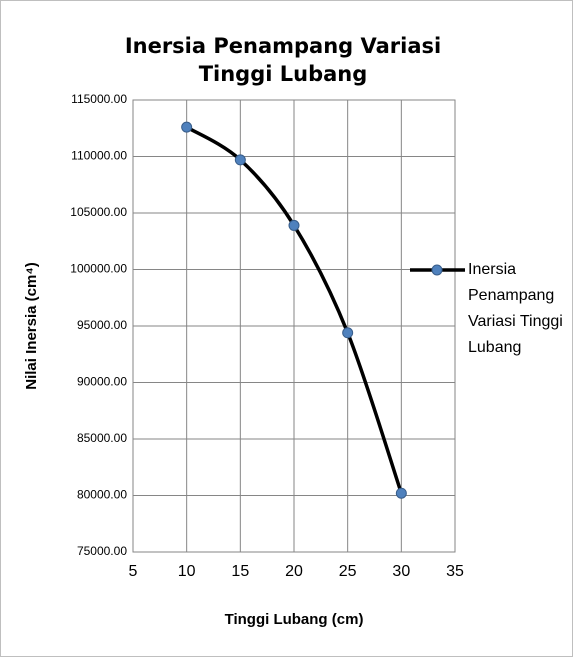 This screenshot has width=573, height=657. Describe the element at coordinates (401, 571) in the screenshot. I see `x-tick-label: 30` at that location.